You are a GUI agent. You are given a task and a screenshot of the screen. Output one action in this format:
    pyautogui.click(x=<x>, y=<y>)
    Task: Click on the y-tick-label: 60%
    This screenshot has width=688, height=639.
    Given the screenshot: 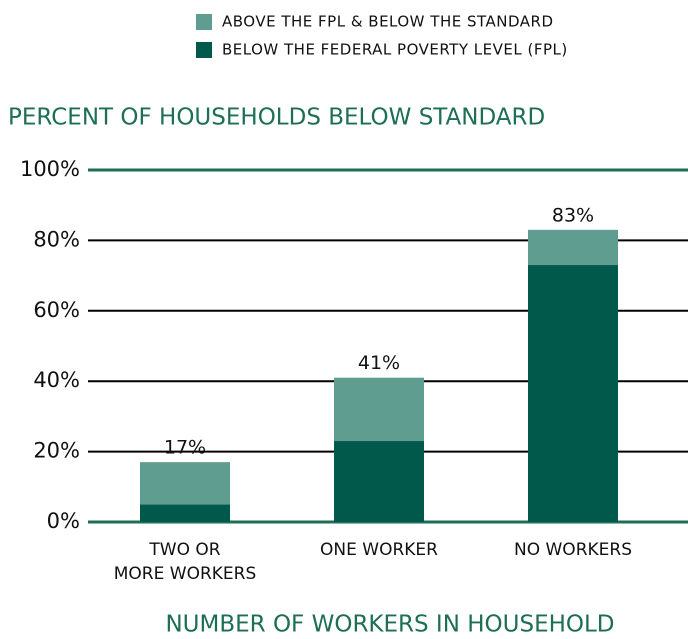 What is the action you would take?
    pyautogui.click(x=56, y=310)
    